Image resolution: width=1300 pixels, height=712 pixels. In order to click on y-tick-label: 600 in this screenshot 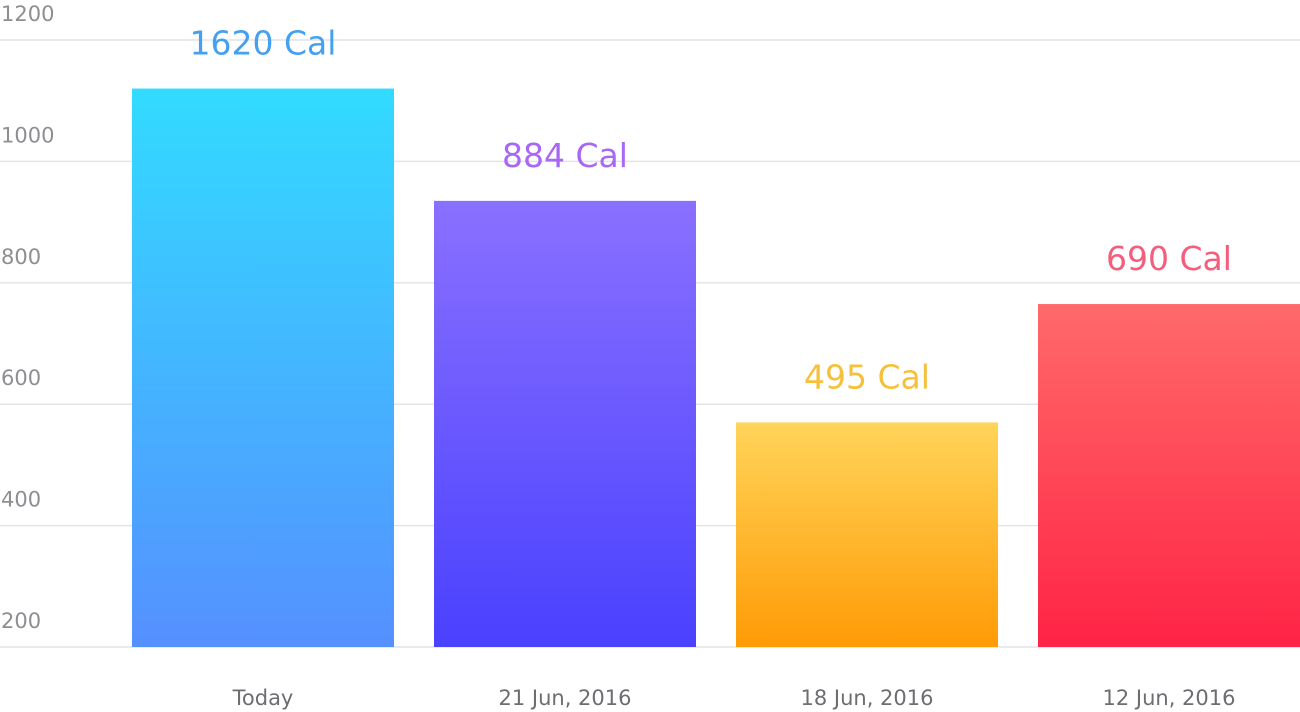, I will do `click(21, 378)`.